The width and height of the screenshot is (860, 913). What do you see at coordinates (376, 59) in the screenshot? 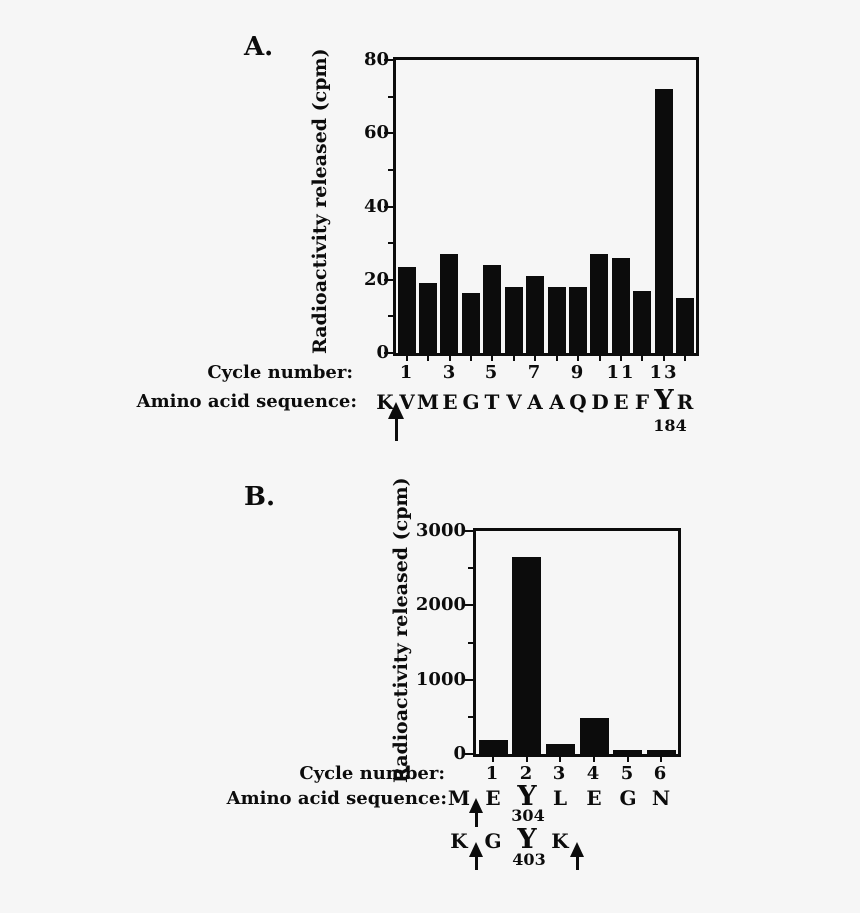
I see `y-axis-tick-label: 80` at bounding box center [376, 59].